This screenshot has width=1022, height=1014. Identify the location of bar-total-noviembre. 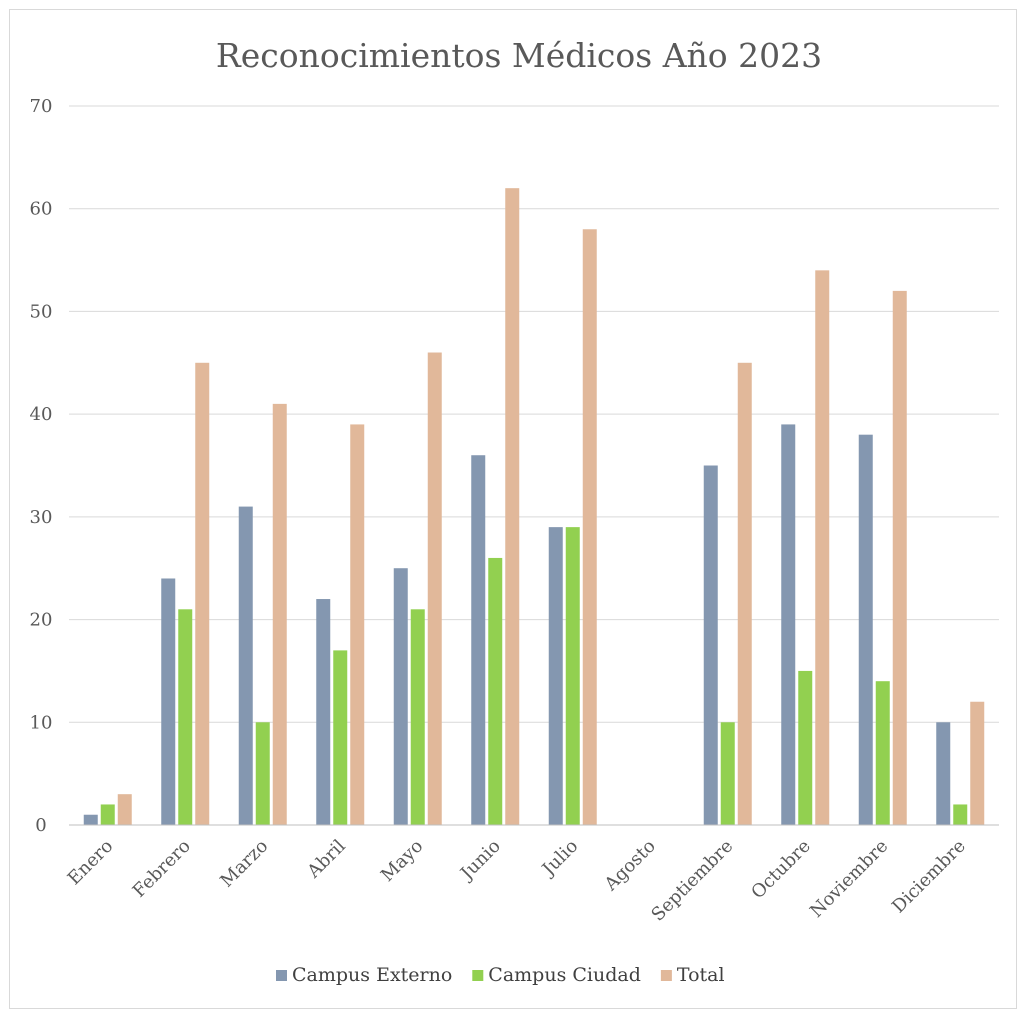
(899, 557).